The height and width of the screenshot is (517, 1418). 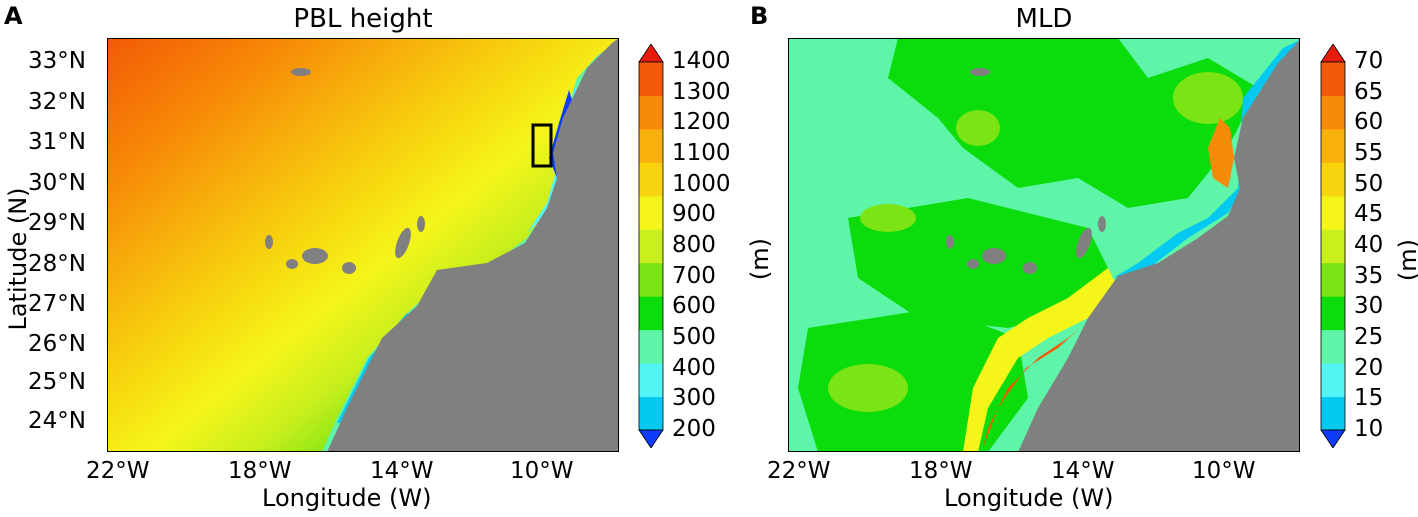 What do you see at coordinates (1369, 91) in the screenshot?
I see `colorbar-b-tick-label: 65` at bounding box center [1369, 91].